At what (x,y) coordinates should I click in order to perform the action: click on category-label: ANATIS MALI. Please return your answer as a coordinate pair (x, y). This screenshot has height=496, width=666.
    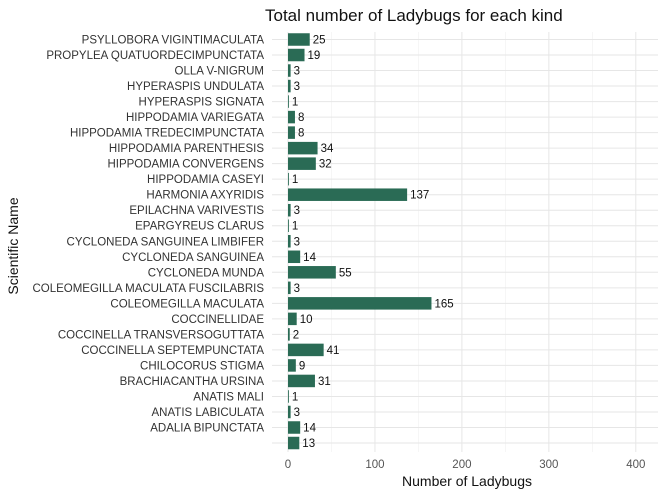
    Looking at the image, I should click on (228, 397).